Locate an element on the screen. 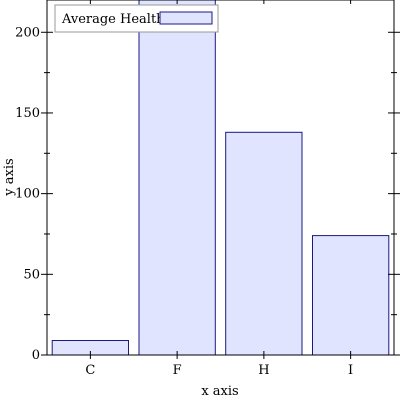 The image size is (400, 400). legend-label: Average Health is located at coordinates (113, 19).